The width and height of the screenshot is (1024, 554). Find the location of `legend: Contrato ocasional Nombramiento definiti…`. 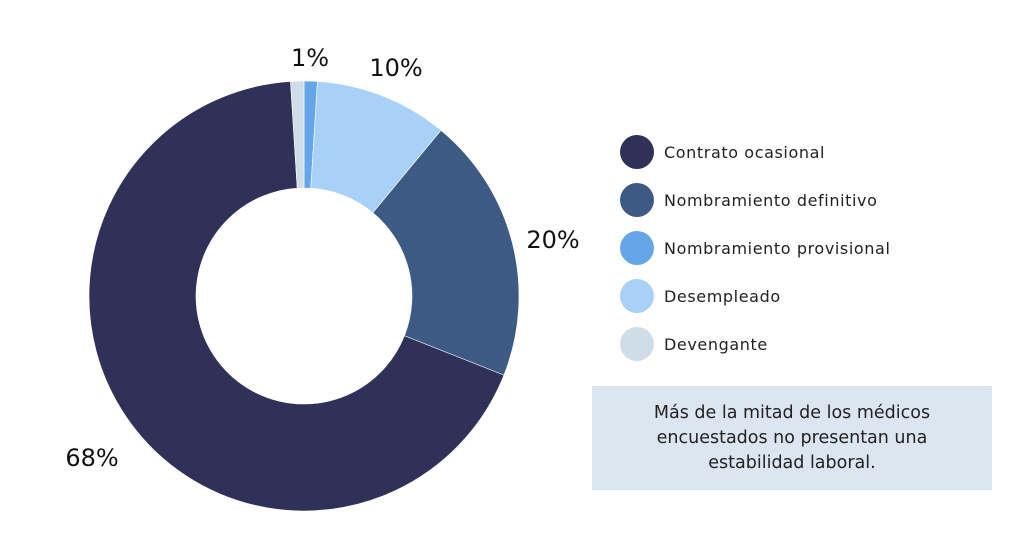

legend: Contrato ocasional Nombramiento definiti… is located at coordinates (755, 248).